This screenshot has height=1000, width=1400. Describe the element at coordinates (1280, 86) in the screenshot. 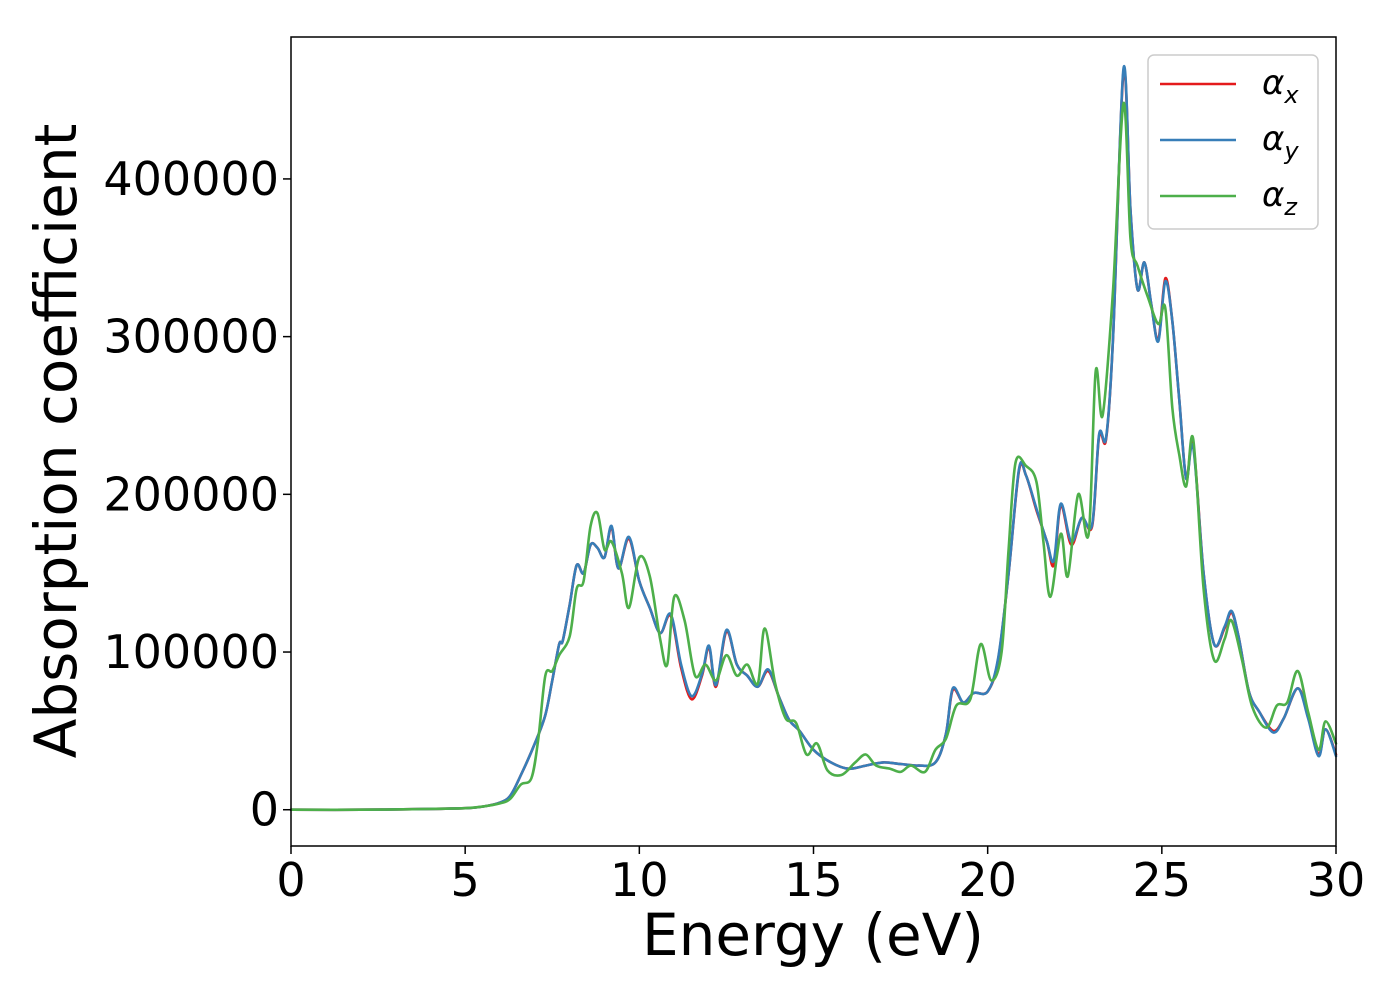

I see `legend-label-x: αx` at that location.